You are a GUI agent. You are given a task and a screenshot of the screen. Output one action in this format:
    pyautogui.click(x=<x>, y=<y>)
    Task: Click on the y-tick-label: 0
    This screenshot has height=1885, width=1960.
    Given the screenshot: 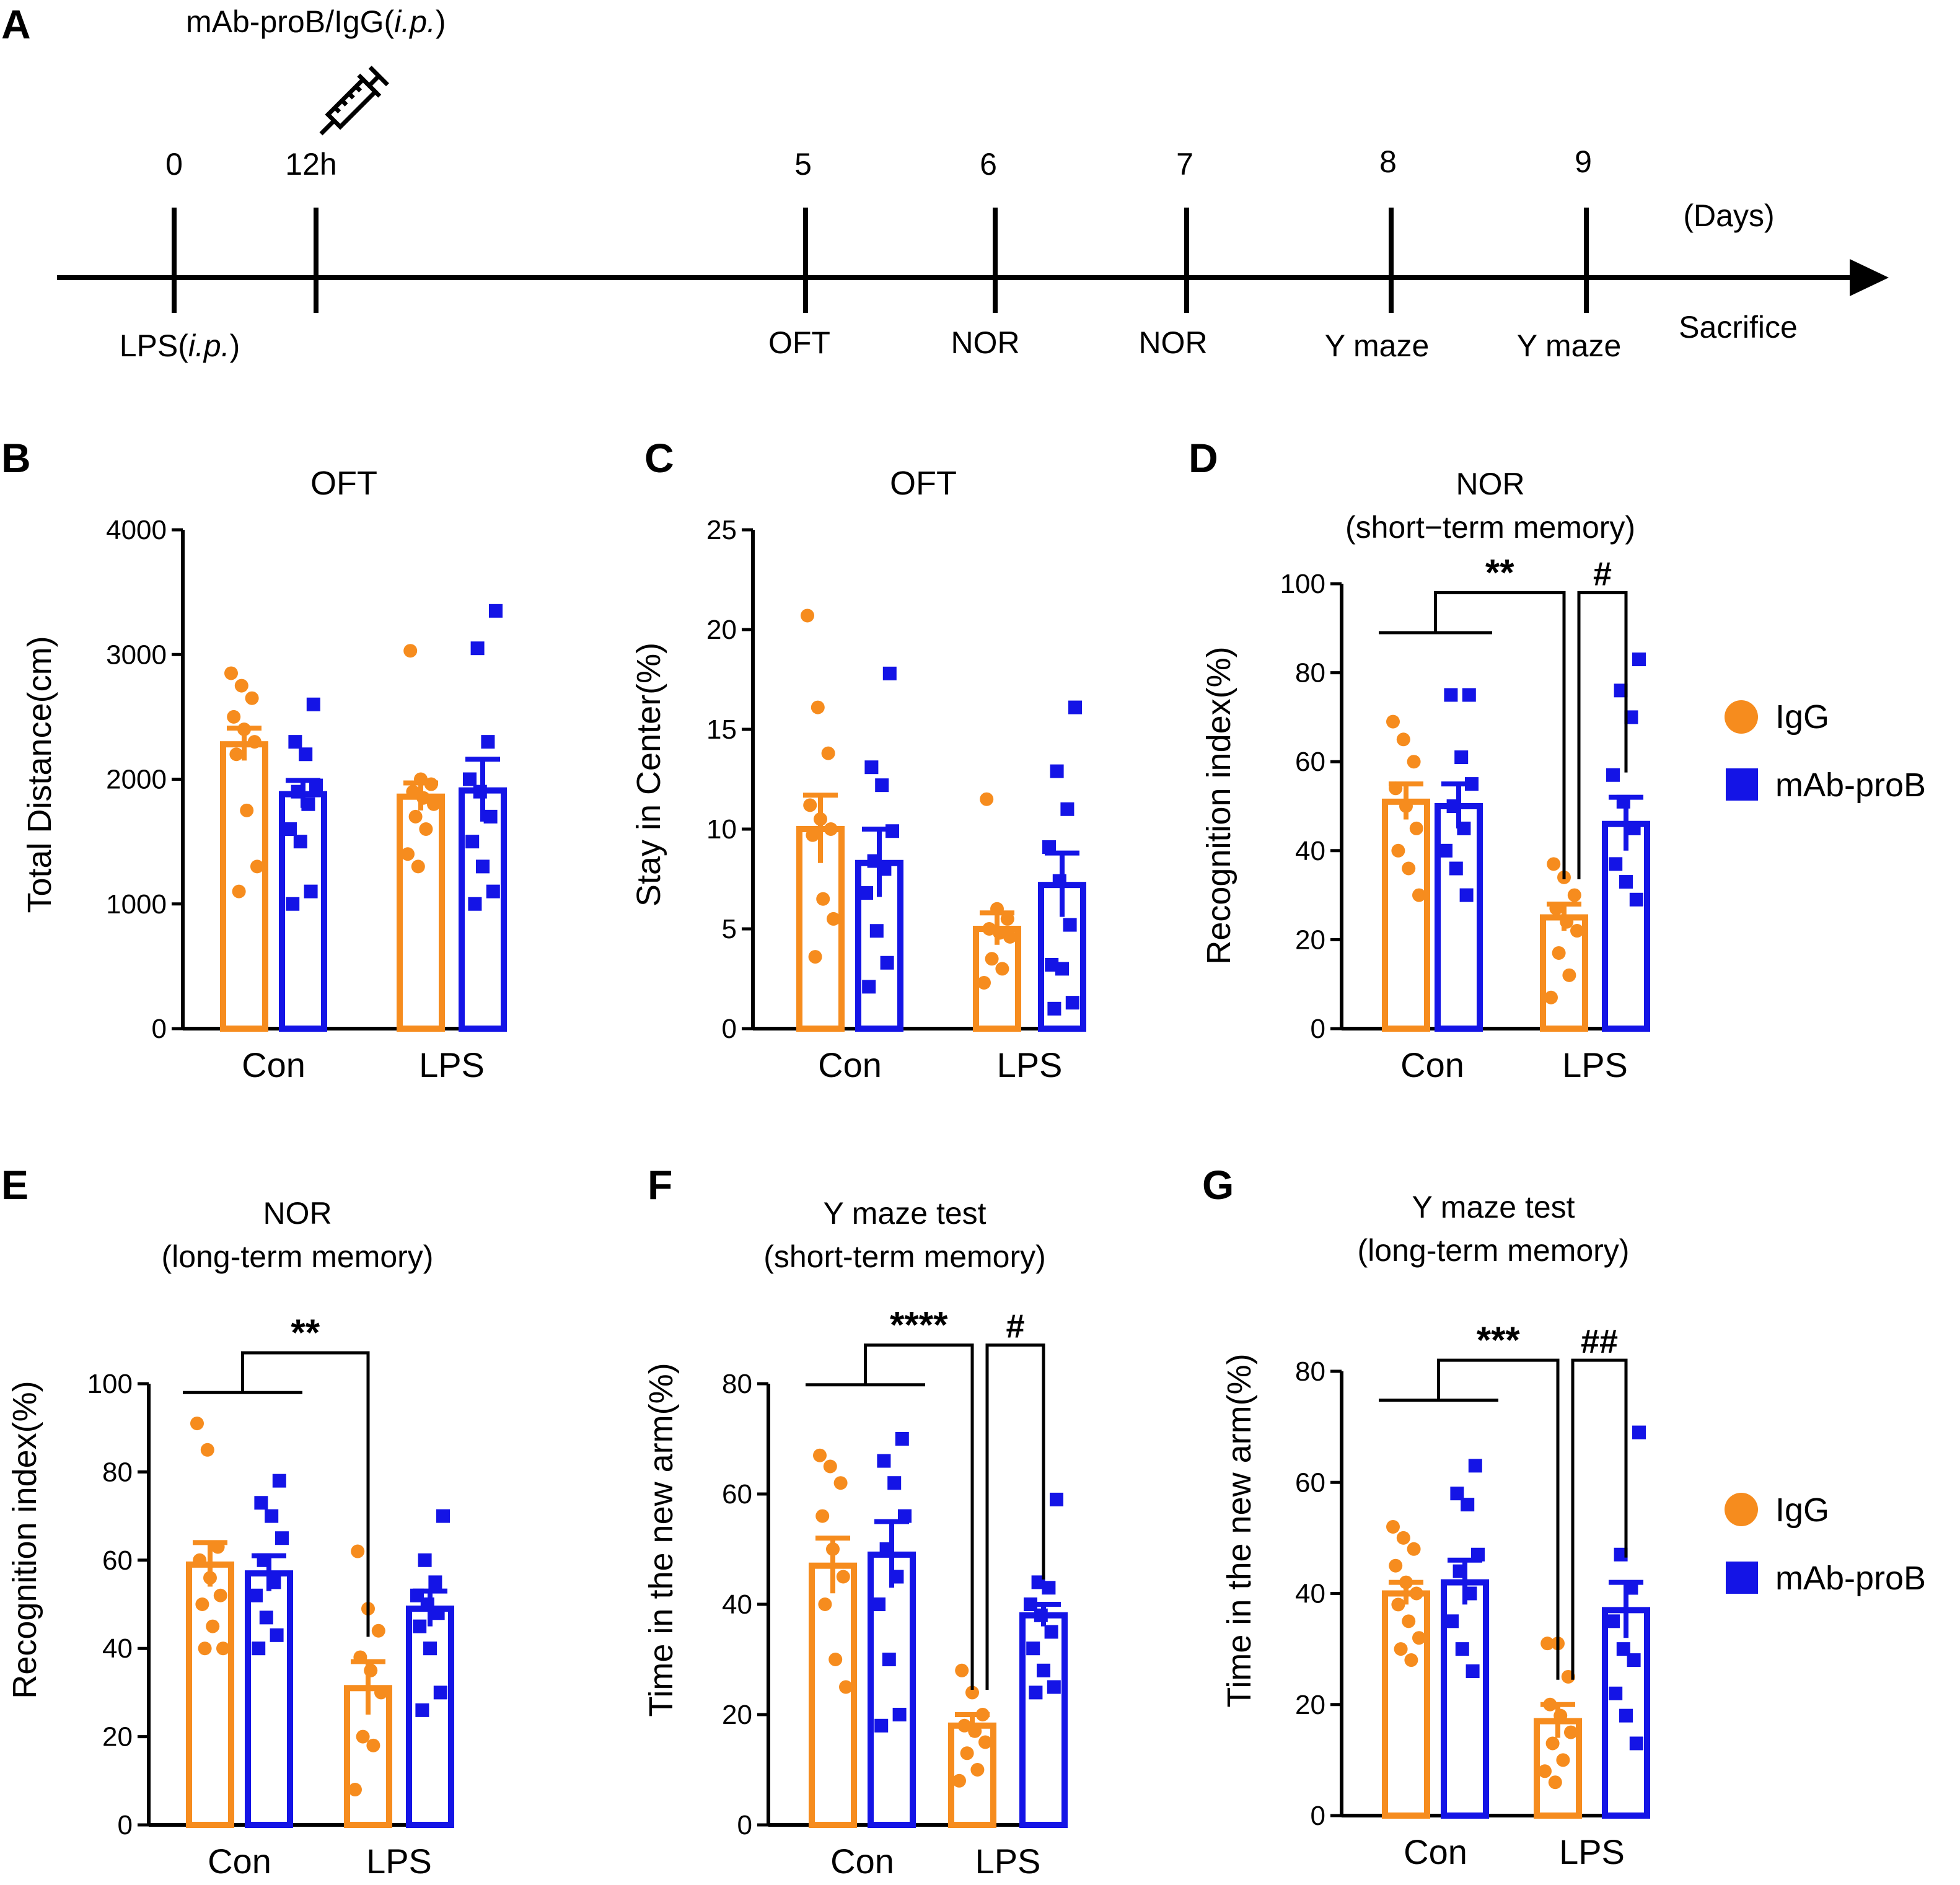 What is the action you would take?
    pyautogui.click(x=125, y=1825)
    